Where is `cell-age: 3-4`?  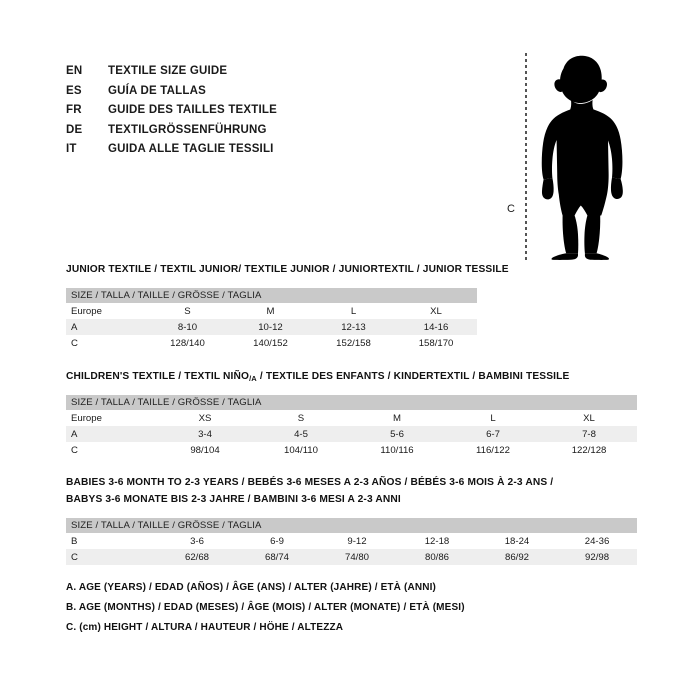 cell-age: 3-4 is located at coordinates (205, 434).